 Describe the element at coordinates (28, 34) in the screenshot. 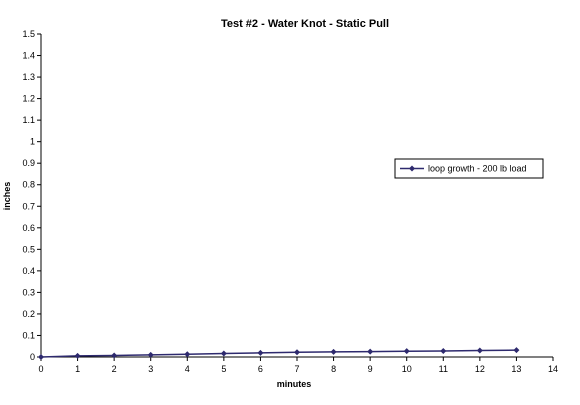

I see `y-tick-label: 1.5` at that location.